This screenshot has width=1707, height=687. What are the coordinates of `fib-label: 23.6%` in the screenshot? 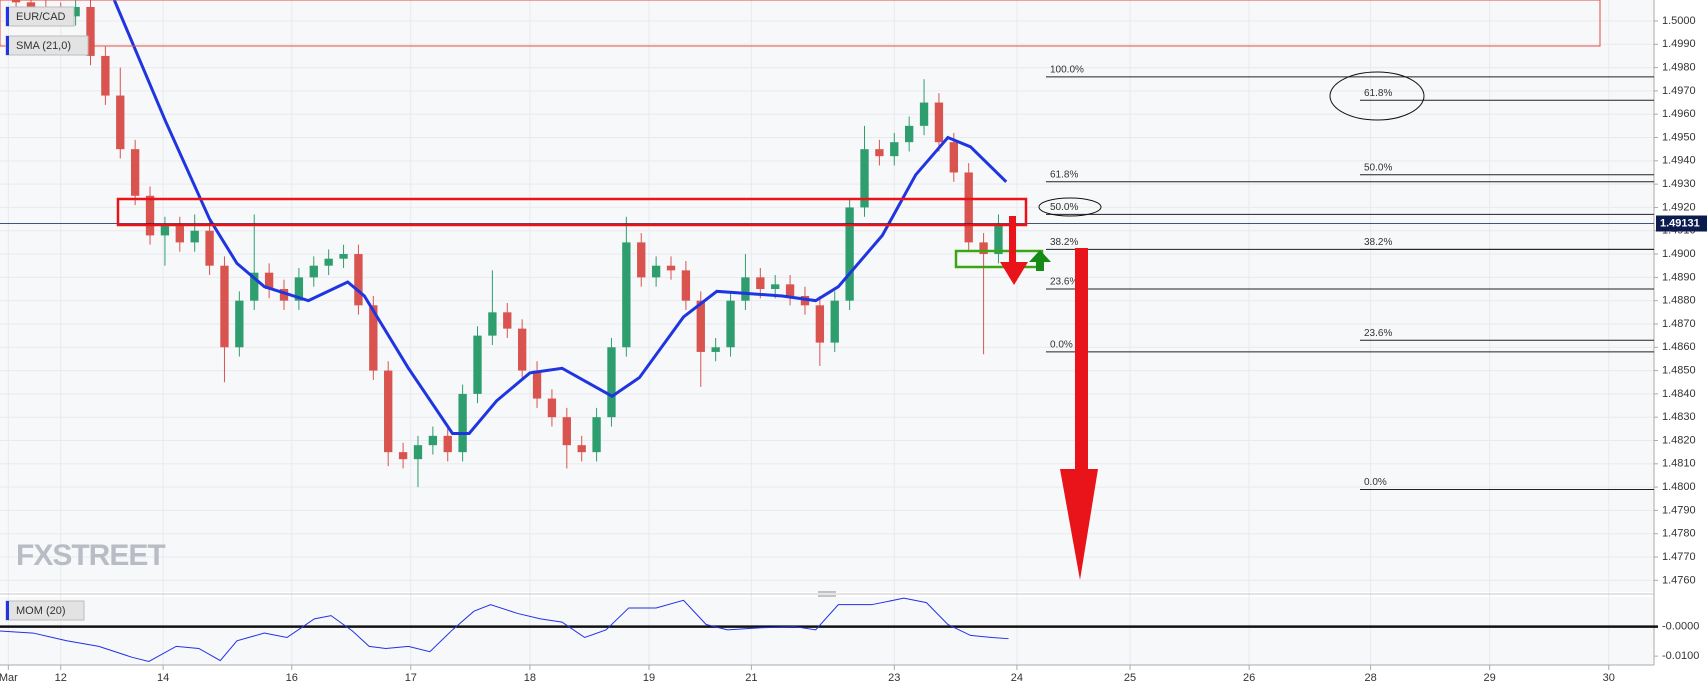 It's located at (1378, 333).